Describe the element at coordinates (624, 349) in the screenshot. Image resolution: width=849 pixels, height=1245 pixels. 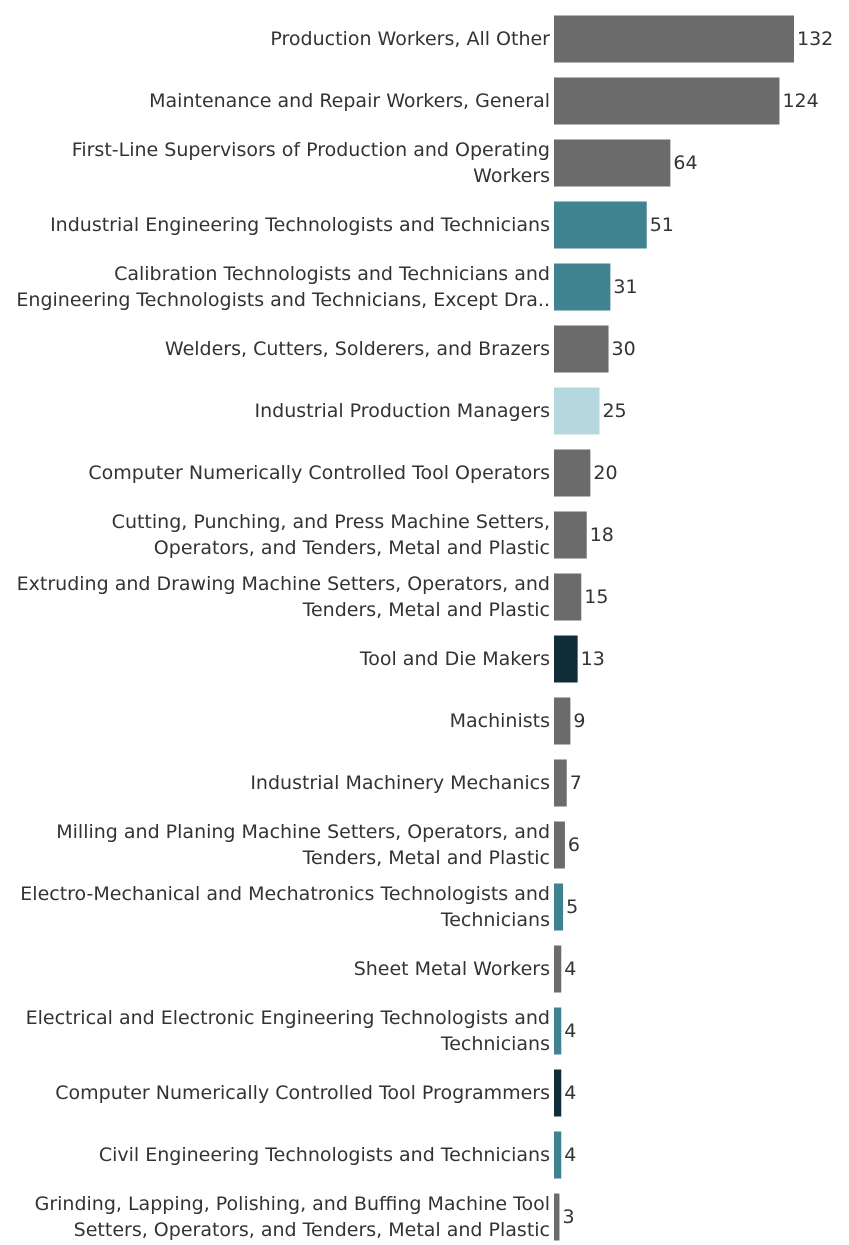
I see `value-label: 30` at that location.